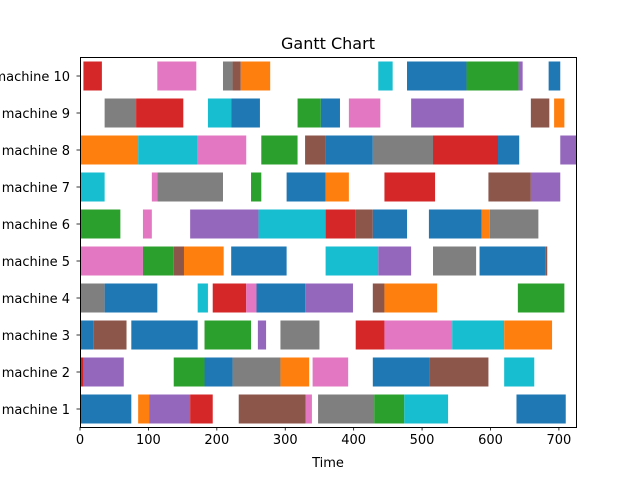  What do you see at coordinates (323, 437) in the screenshot?
I see `x-axis-ticks: 0 100 200 300 400 500 600 700` at bounding box center [323, 437].